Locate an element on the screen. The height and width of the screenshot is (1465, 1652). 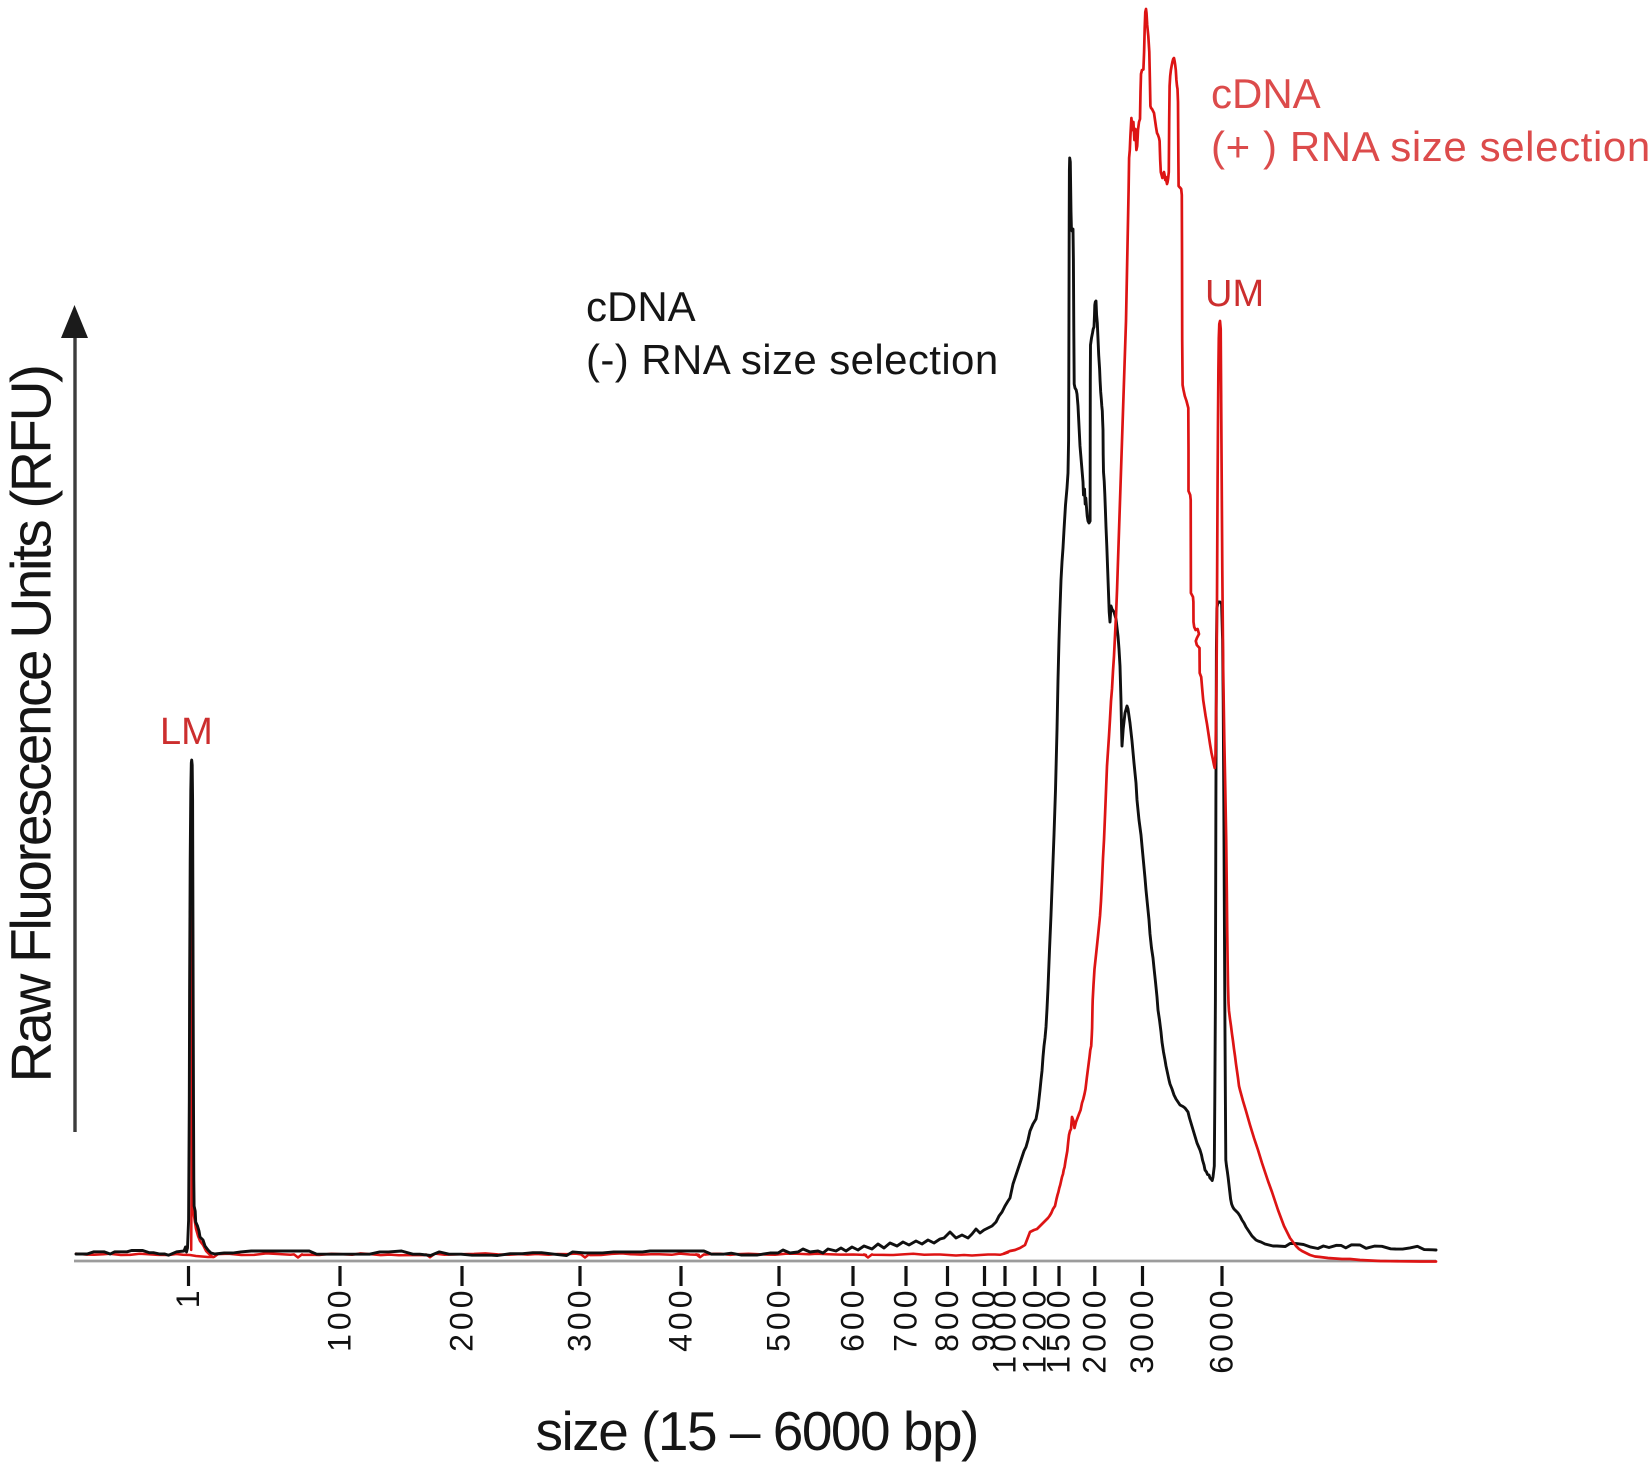
svg-text: Raw Fluorescence Units (RFU) is located at coordinates (32, 725).